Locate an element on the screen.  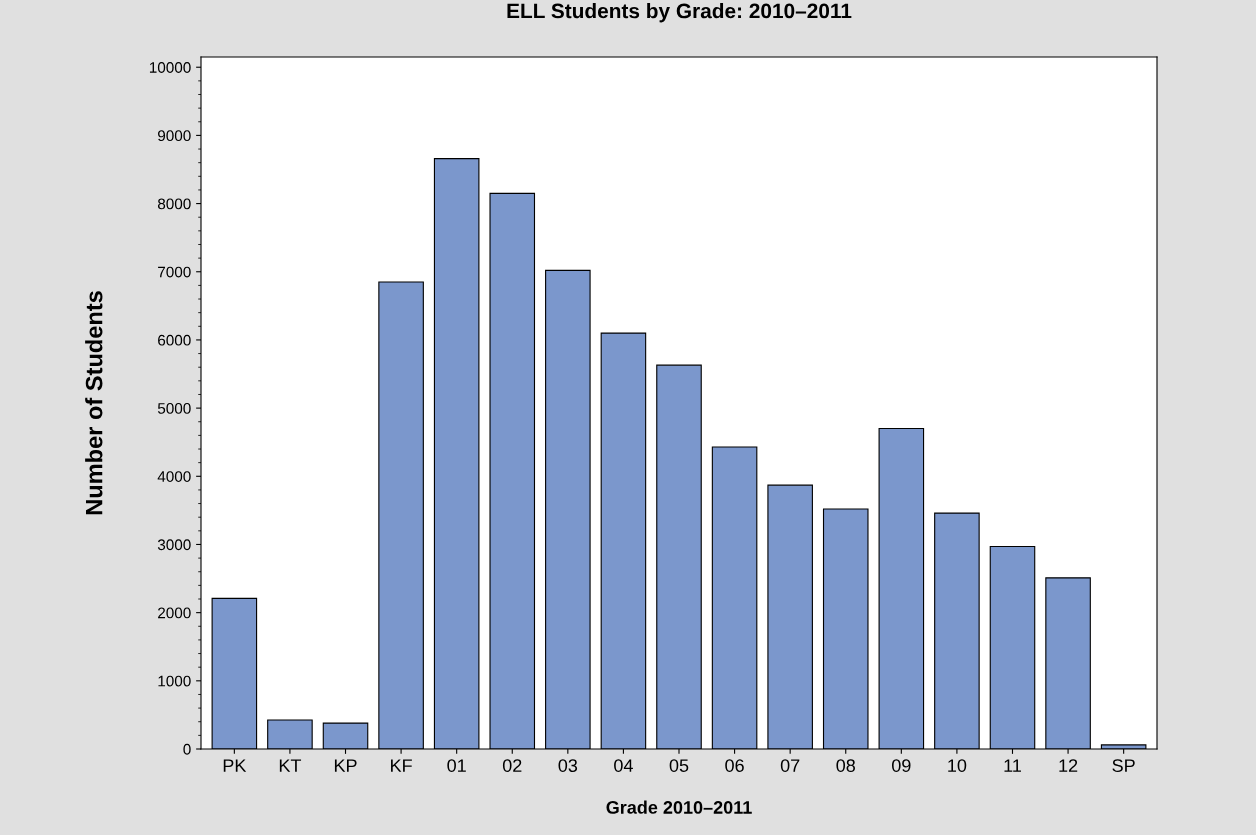
x-tick-label: 02 is located at coordinates (512, 765).